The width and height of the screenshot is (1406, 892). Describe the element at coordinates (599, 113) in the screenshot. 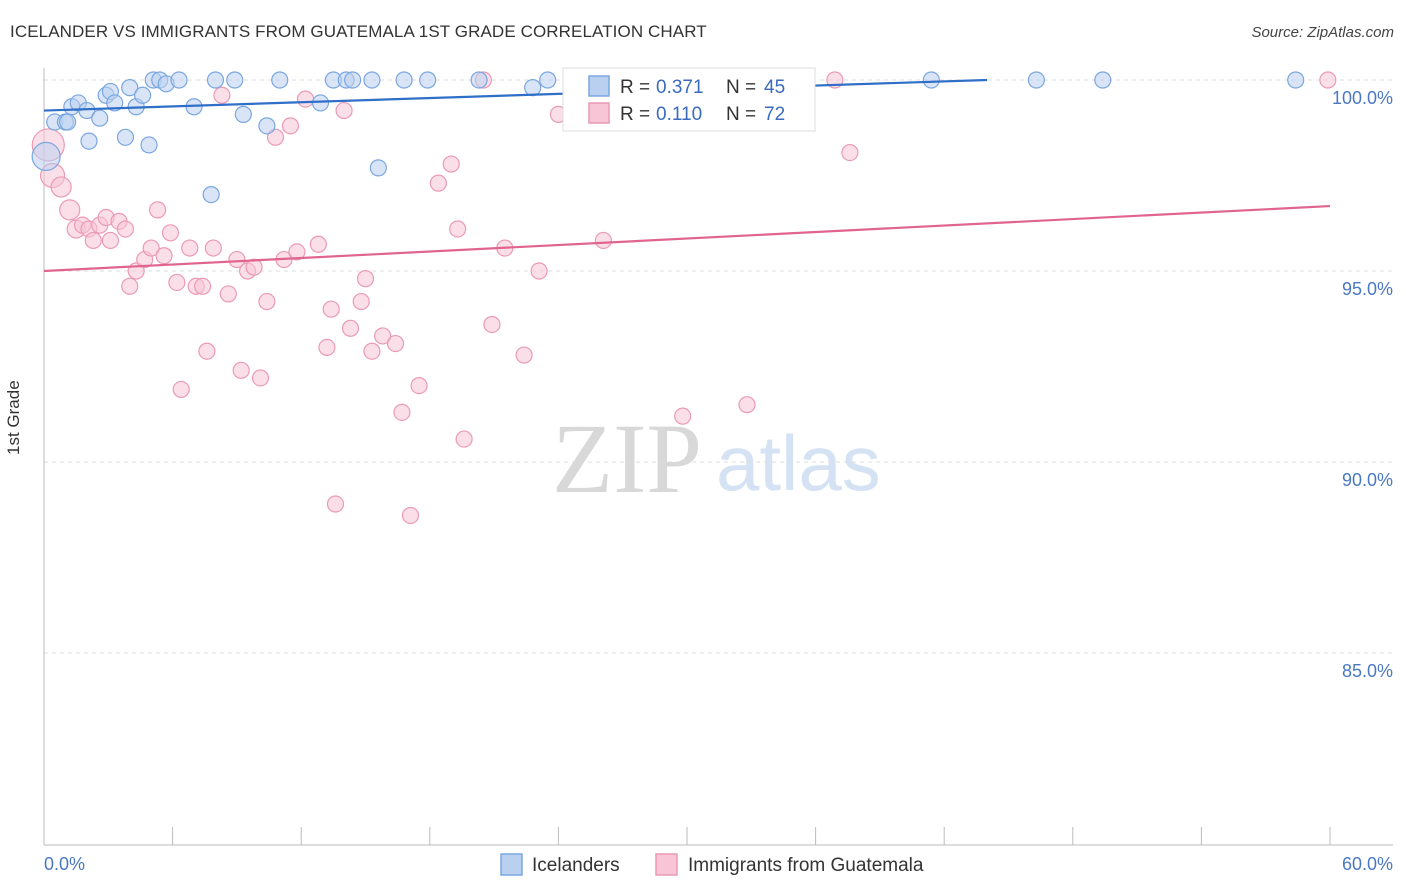

I see `legend-swatch-guatemala` at that location.